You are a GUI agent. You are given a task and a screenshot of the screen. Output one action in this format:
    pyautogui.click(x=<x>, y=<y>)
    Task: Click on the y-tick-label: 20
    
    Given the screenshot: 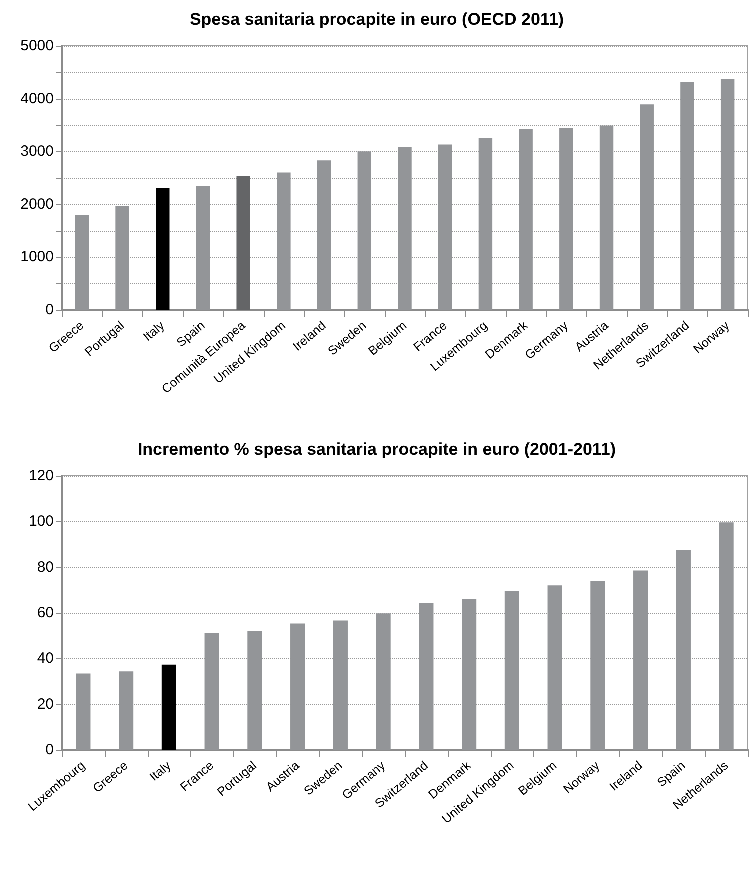 What is the action you would take?
    pyautogui.click(x=45, y=704)
    